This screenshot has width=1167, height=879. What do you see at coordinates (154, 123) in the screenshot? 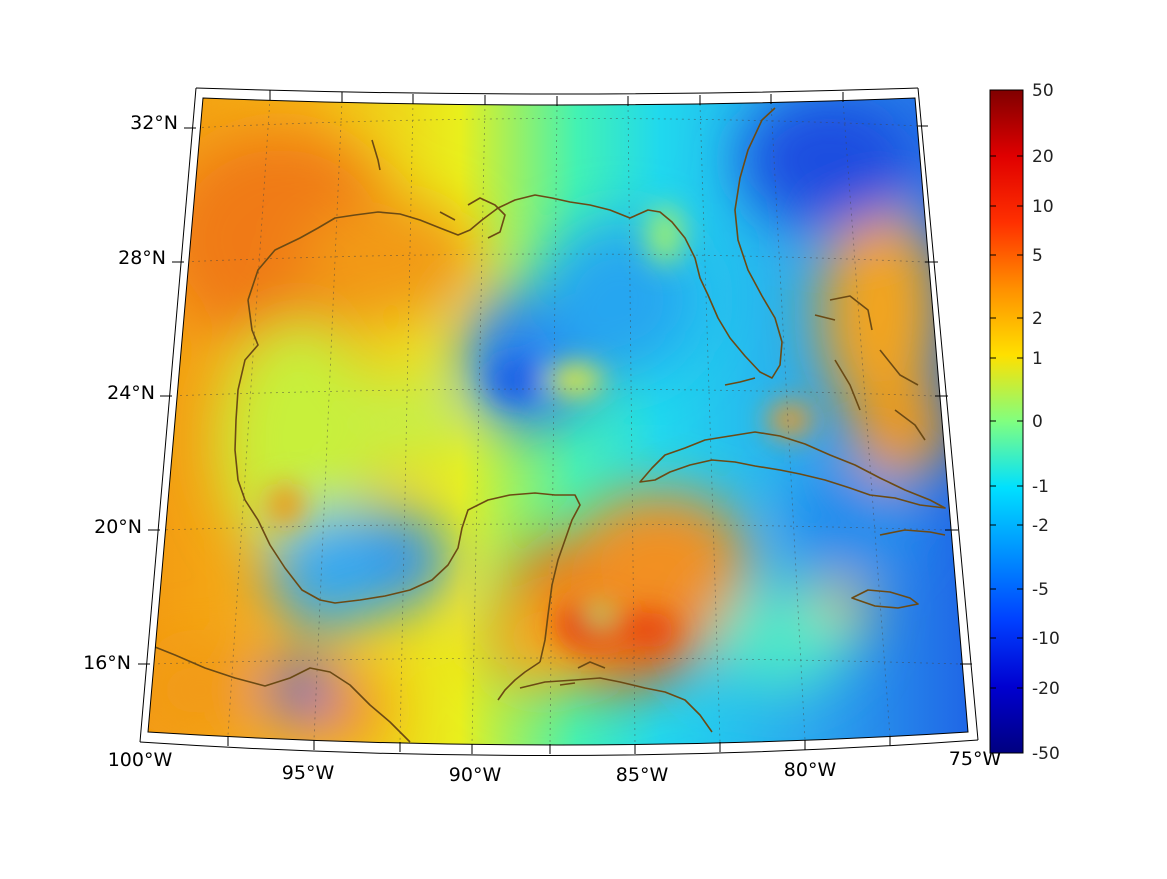
I see `lat-label-32: 32°N` at bounding box center [154, 123].